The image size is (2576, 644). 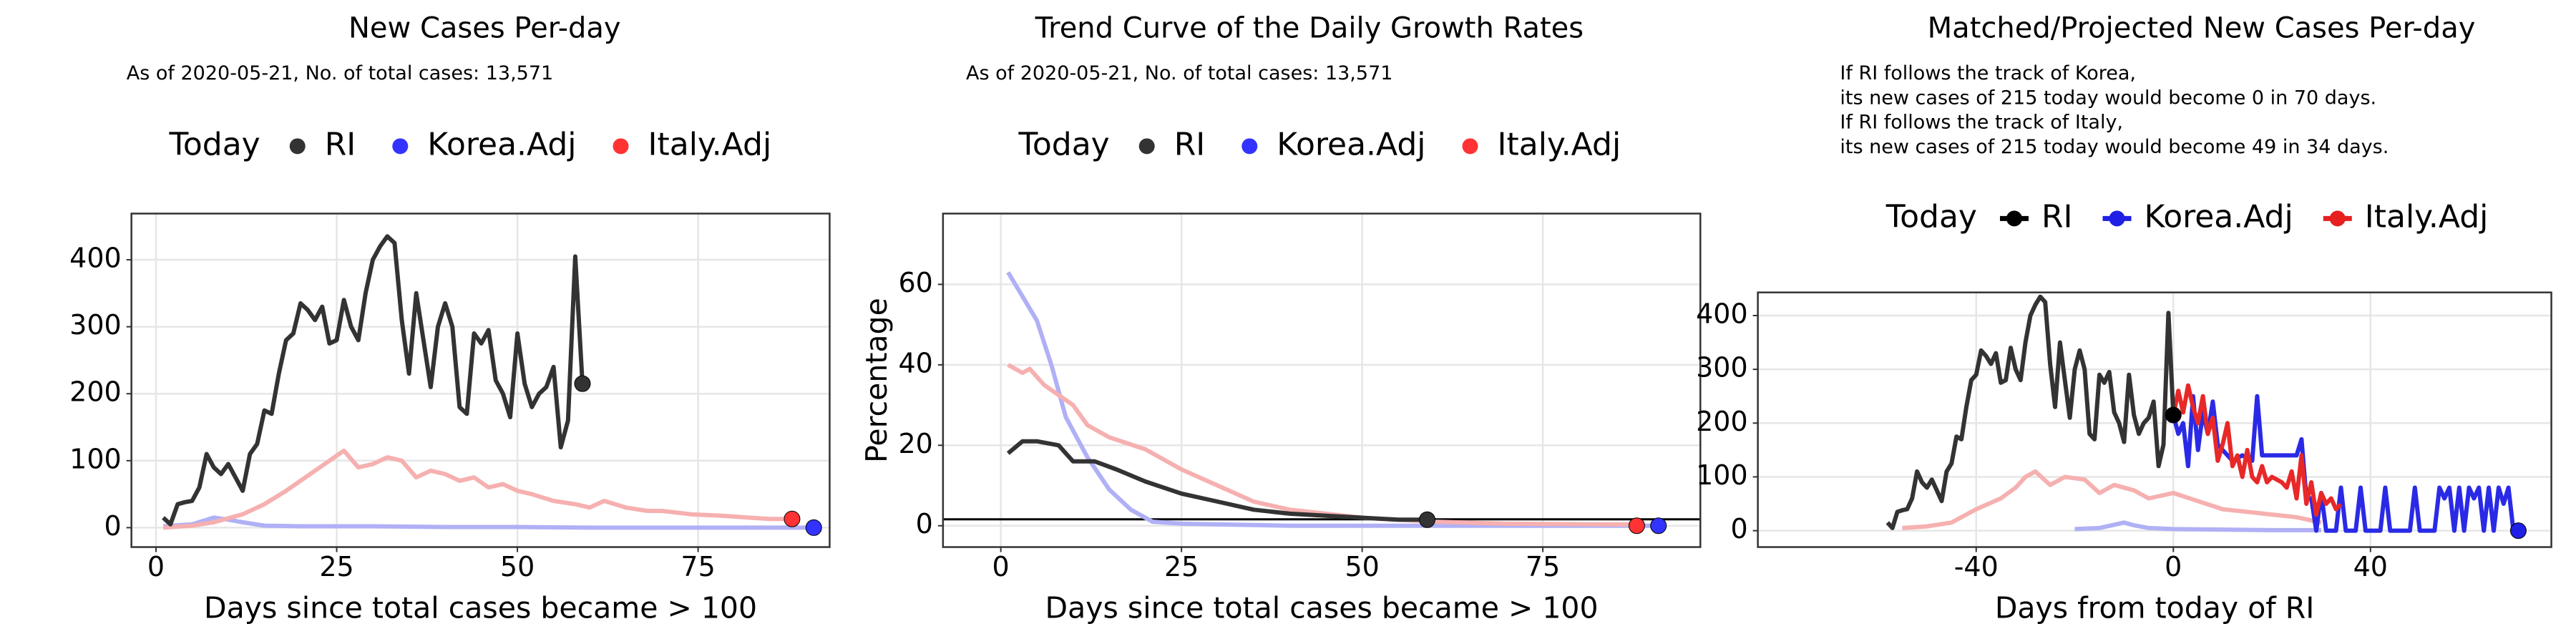 What do you see at coordinates (1309, 27) in the screenshot?
I see `chart-title: Trend Curve of the Daily Growth Rates` at bounding box center [1309, 27].